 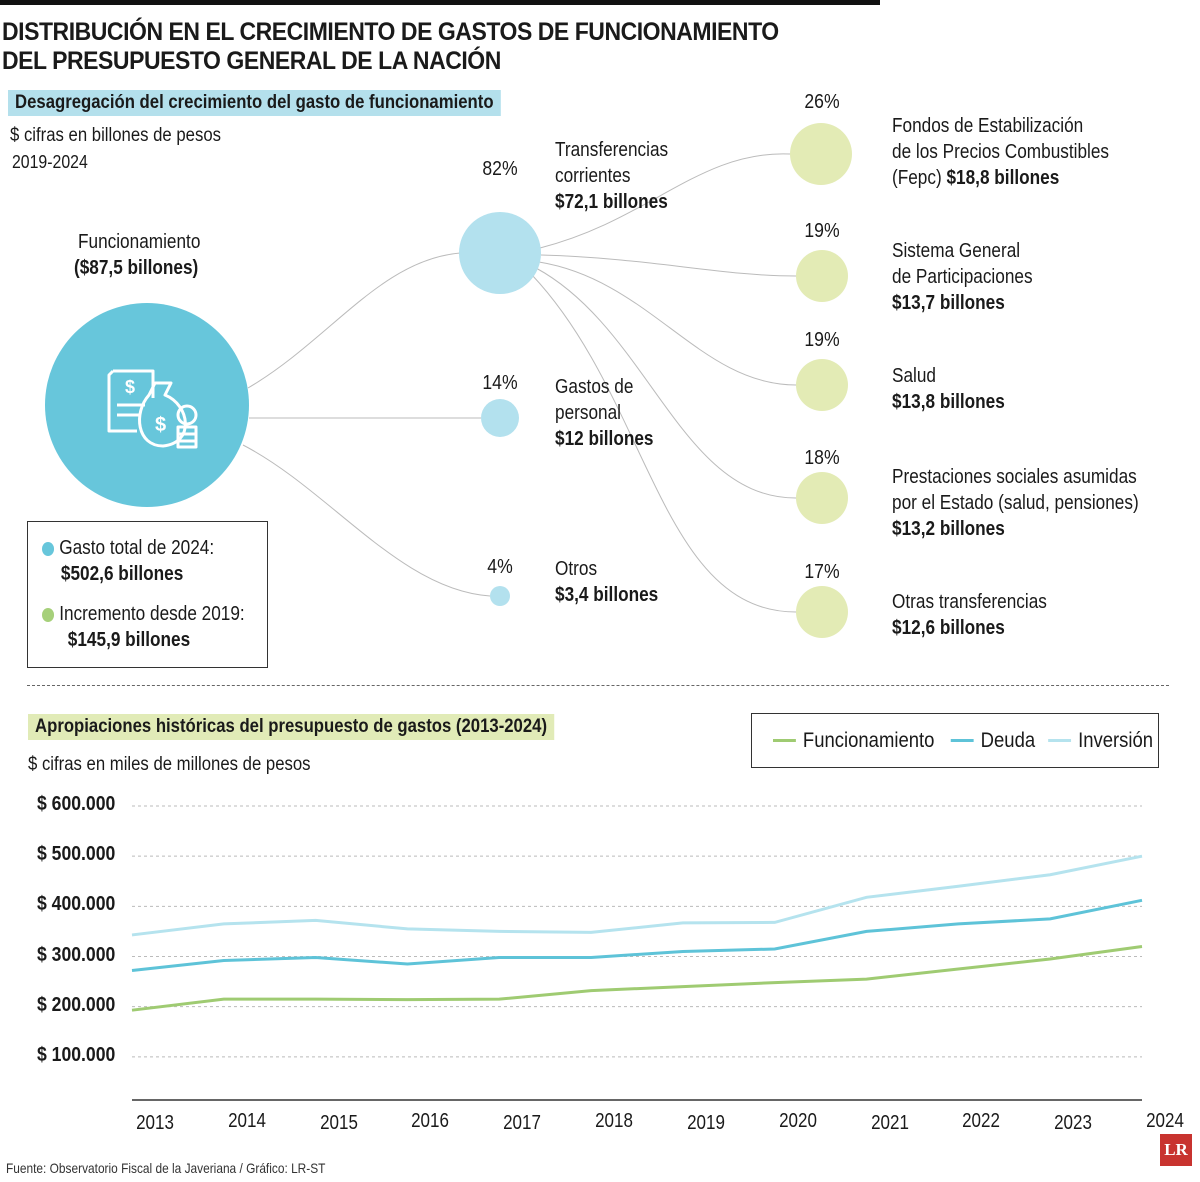 I want to click on pct-otras-transferencias: 17%, so click(x=822, y=572).